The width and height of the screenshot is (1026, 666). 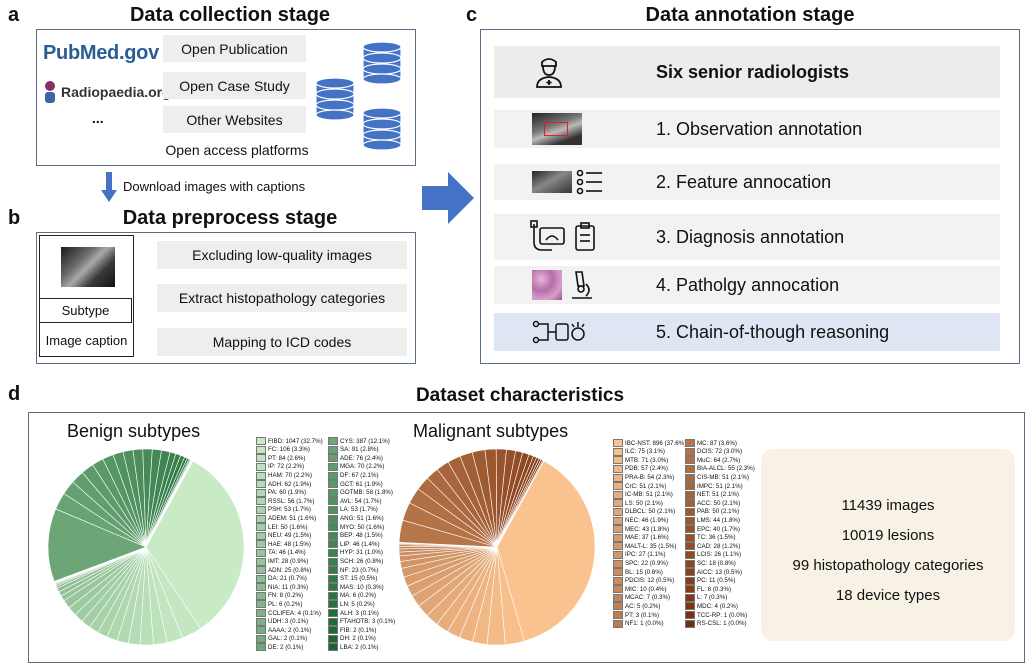 I want to click on malignant-legend-item: SPC: 22 (0.9%), so click(x=649, y=563).